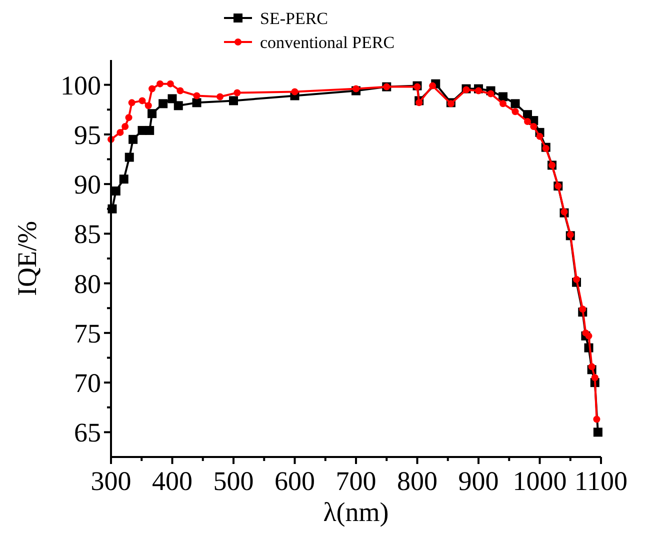 The height and width of the screenshot is (533, 661). What do you see at coordinates (87, 333) in the screenshot?
I see `y-tick-label: 75` at bounding box center [87, 333].